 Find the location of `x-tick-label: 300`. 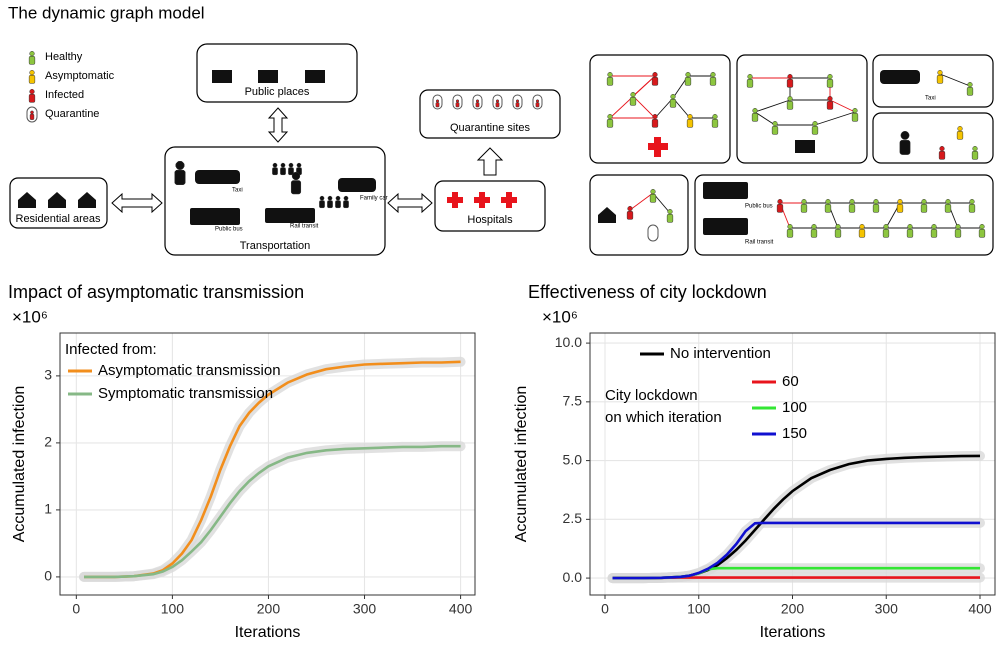

x-tick-label: 300 is located at coordinates (887, 609).